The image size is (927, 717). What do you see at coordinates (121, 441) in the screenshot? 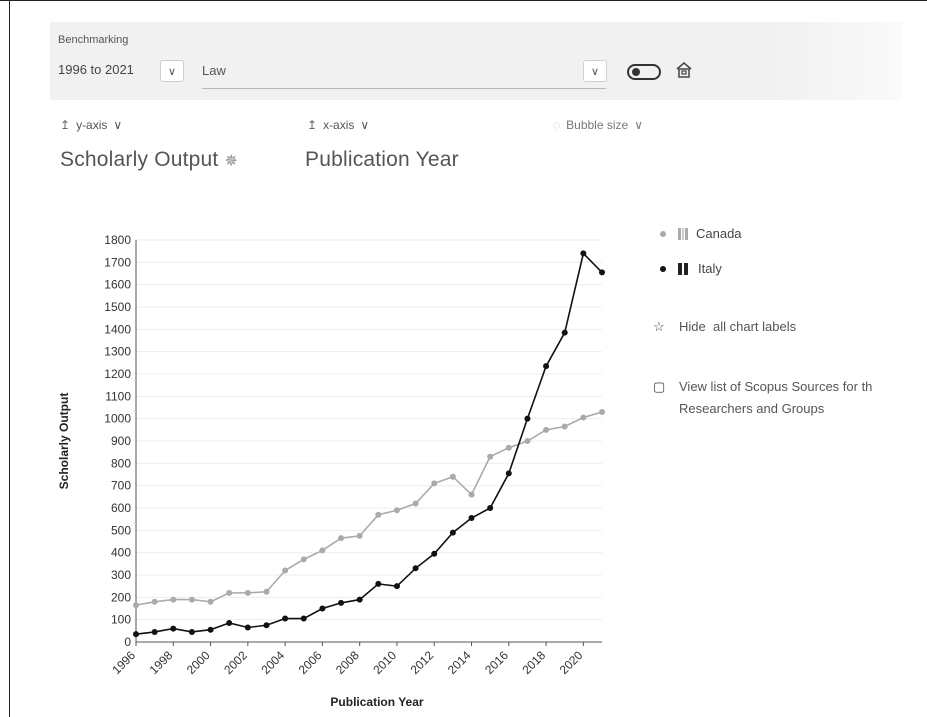
I see `y-tick-label: 900` at bounding box center [121, 441].